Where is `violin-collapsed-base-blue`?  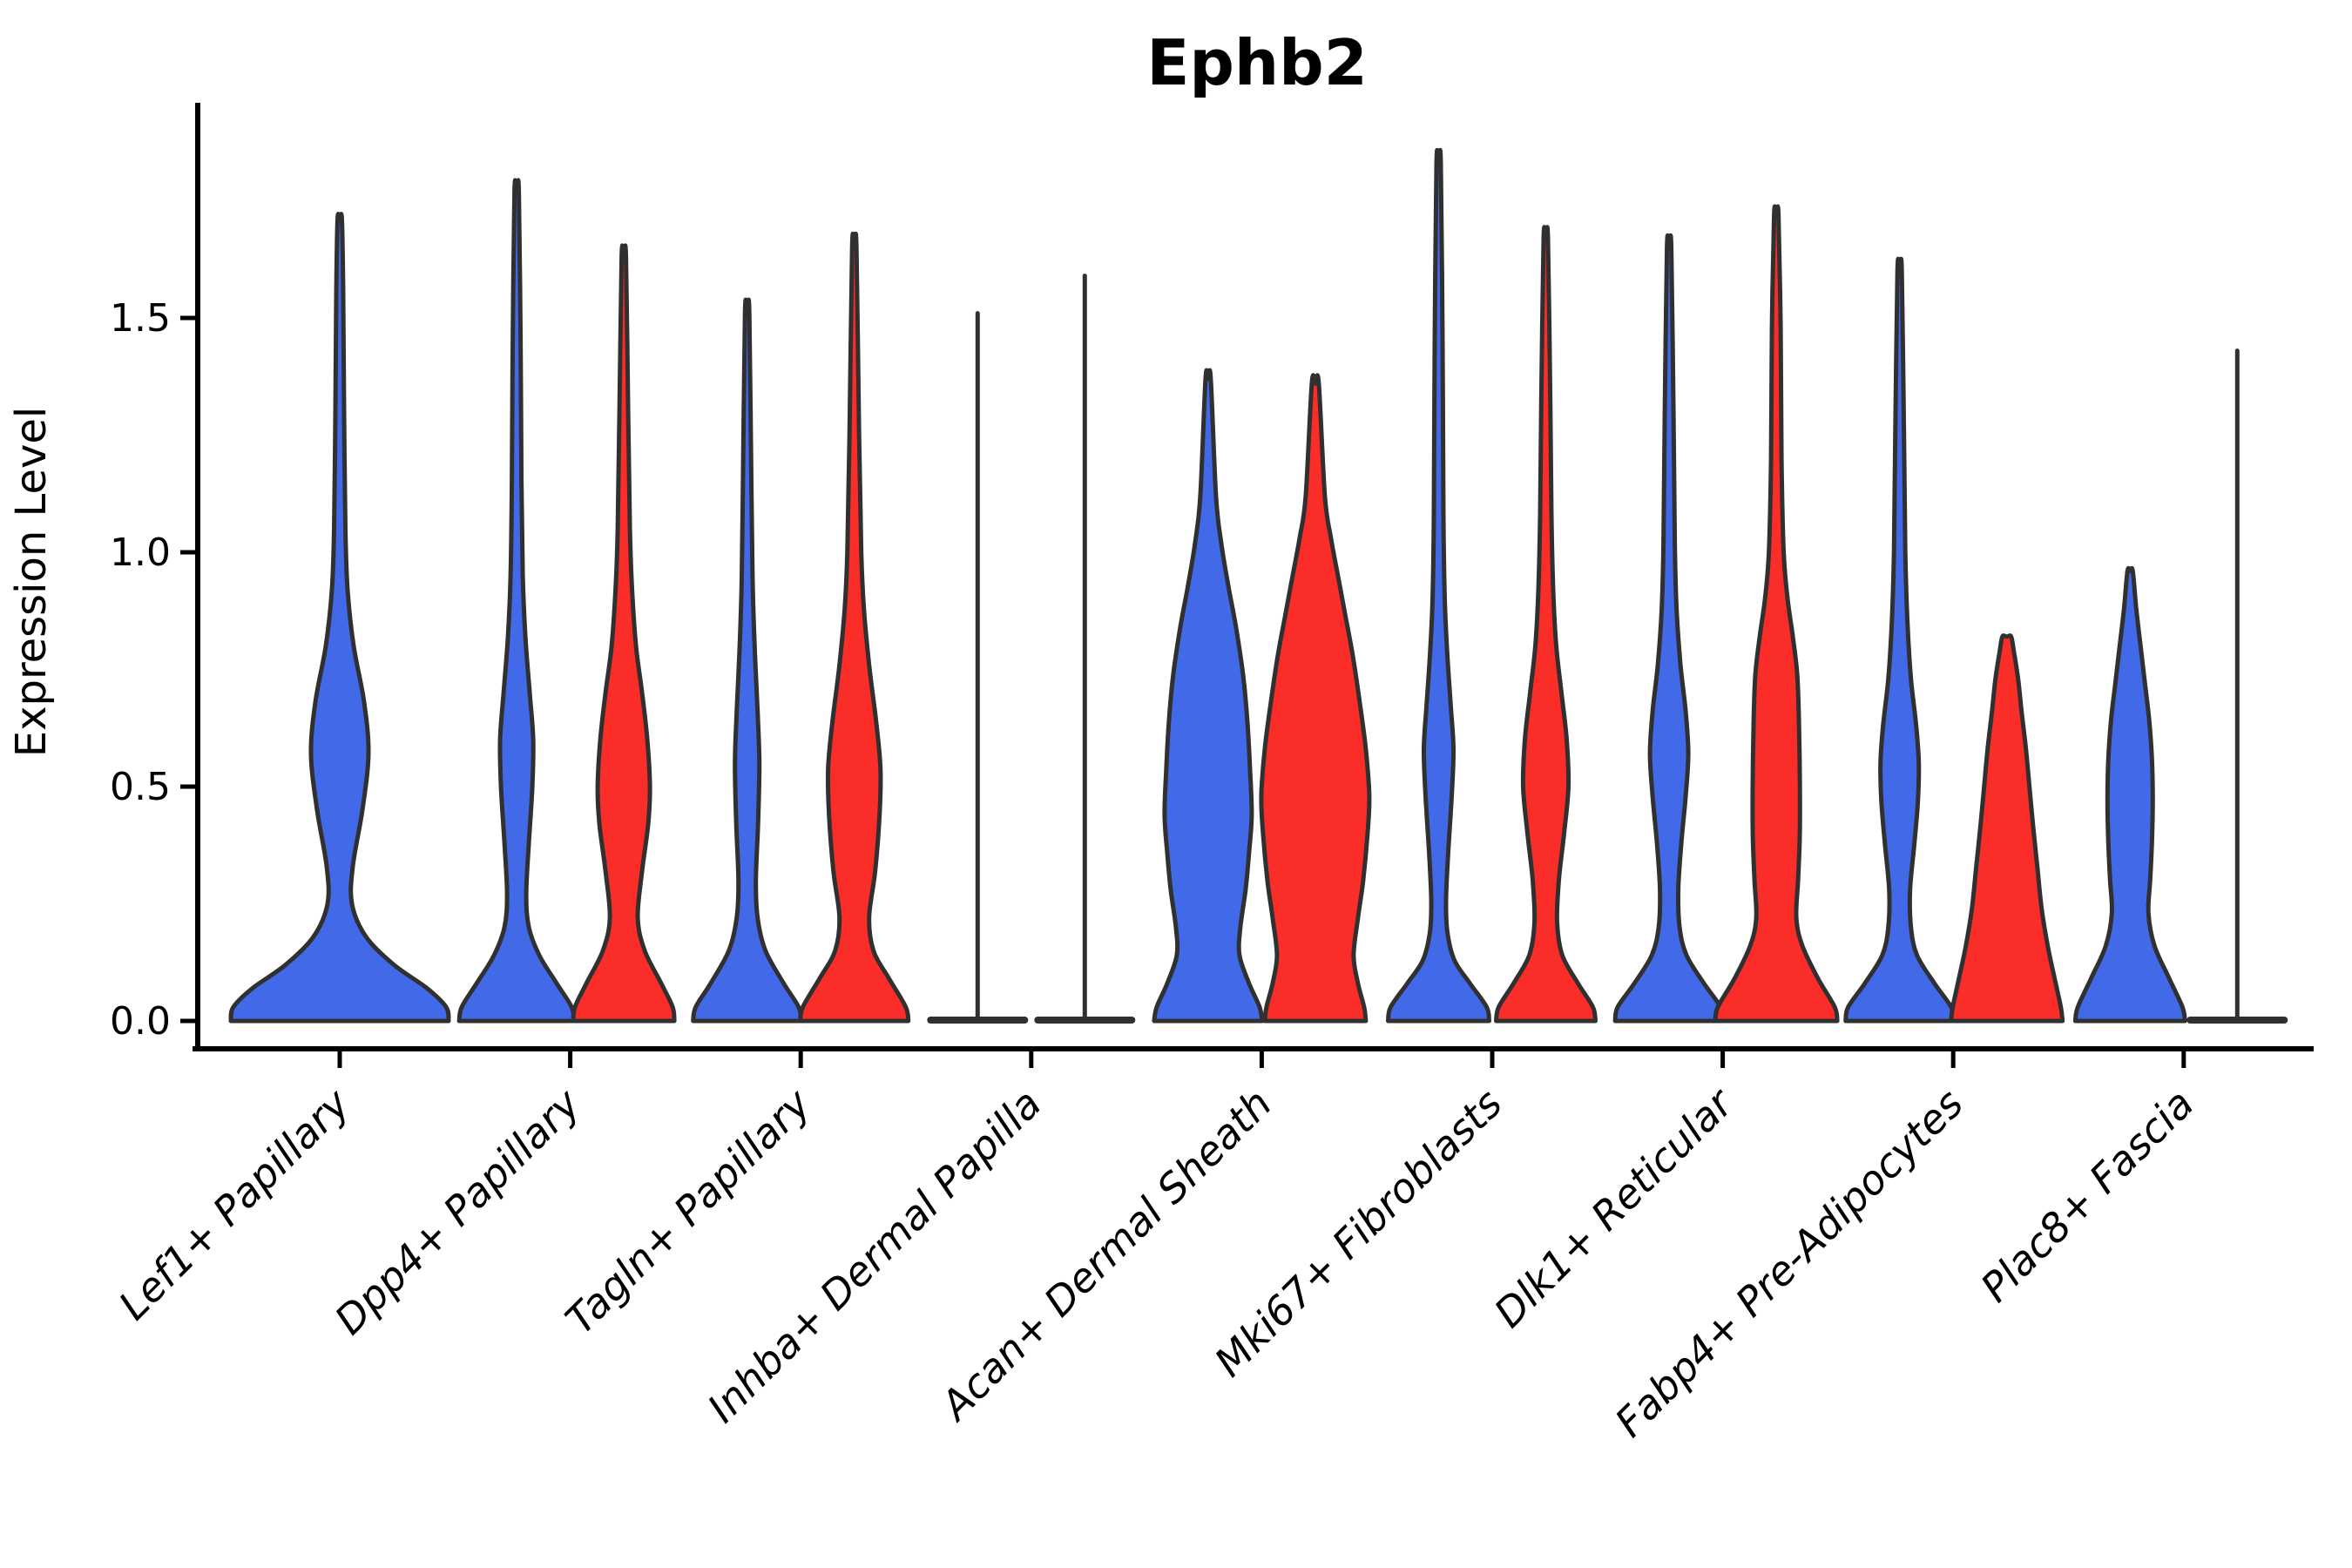
violin-collapsed-base-blue is located at coordinates (978, 1021).